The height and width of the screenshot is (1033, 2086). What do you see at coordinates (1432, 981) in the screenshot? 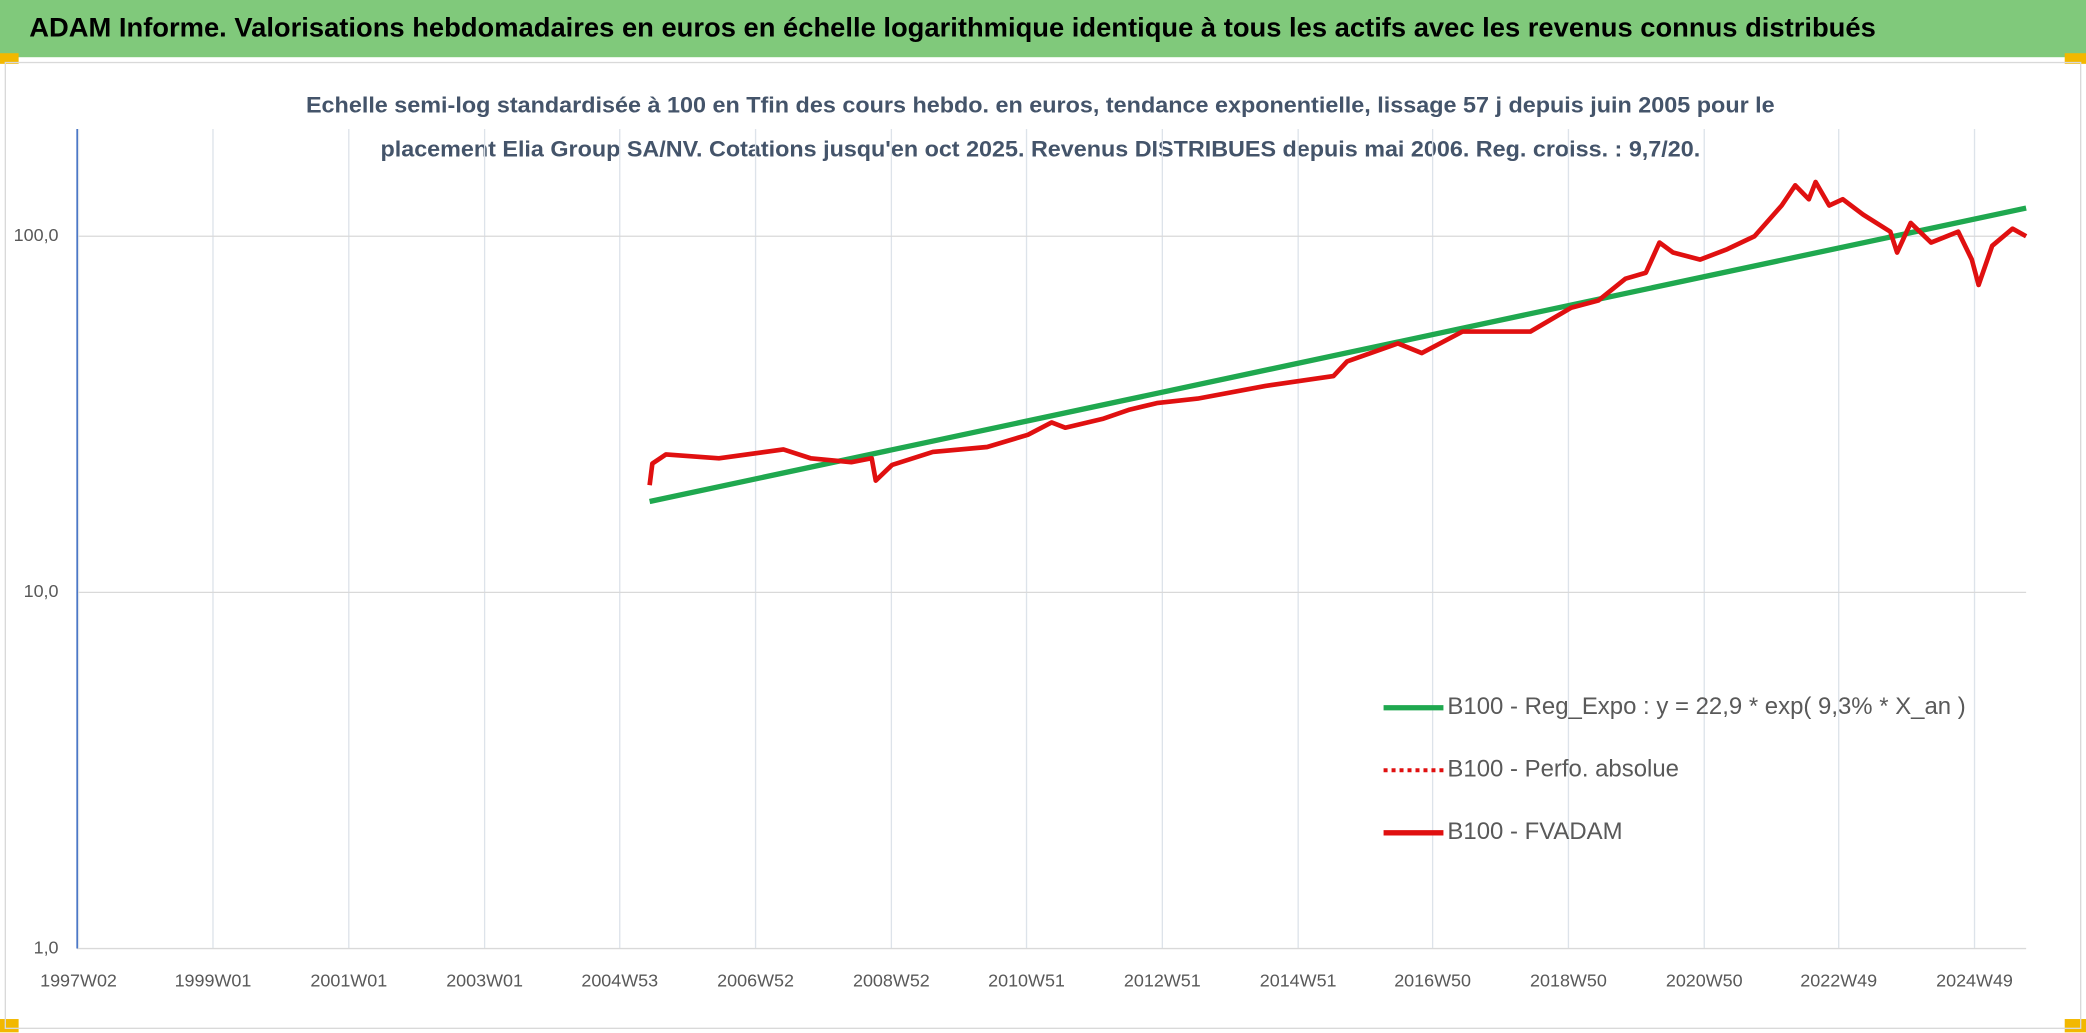
I see `x-tick-label: 2016W50` at bounding box center [1432, 981].